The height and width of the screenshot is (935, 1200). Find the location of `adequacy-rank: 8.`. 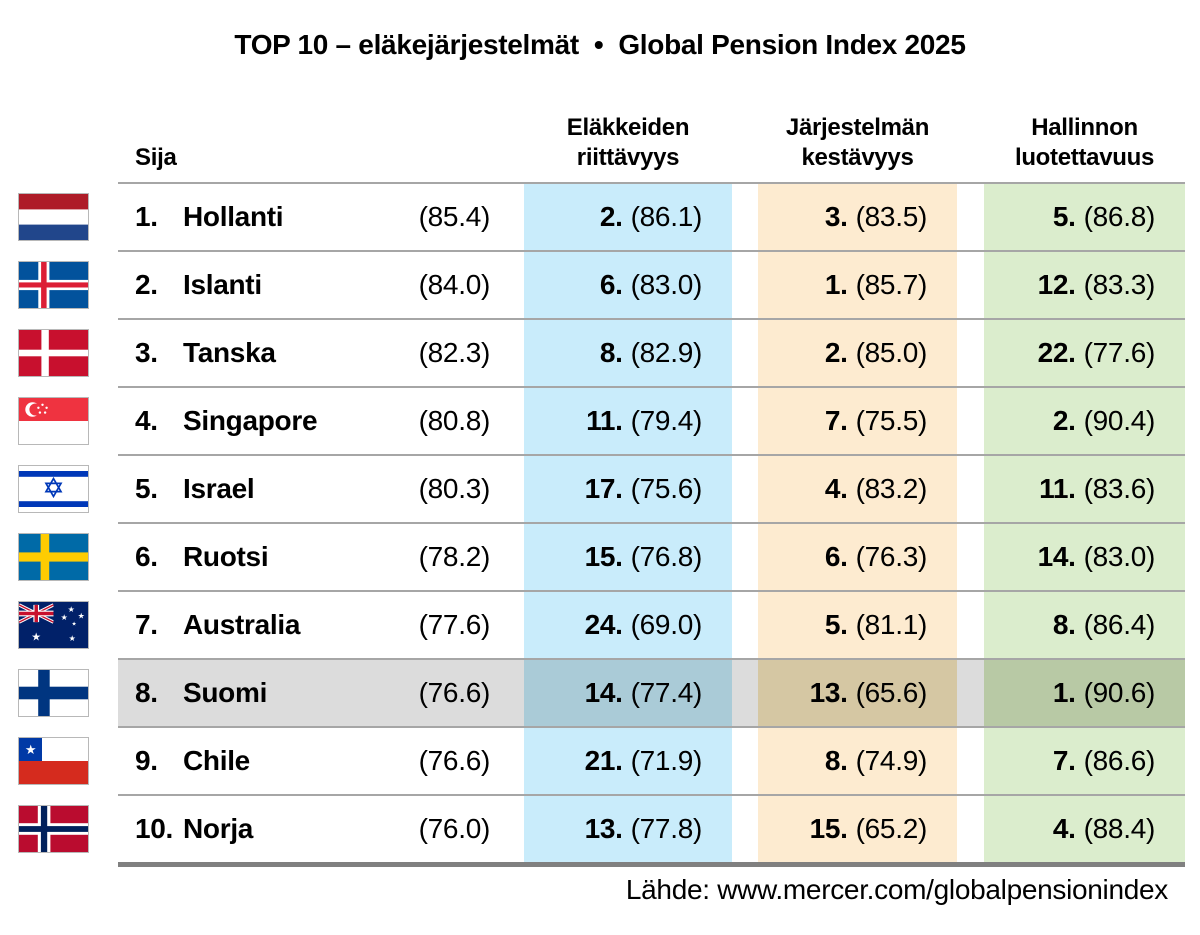

adequacy-rank: 8. is located at coordinates (611, 352).